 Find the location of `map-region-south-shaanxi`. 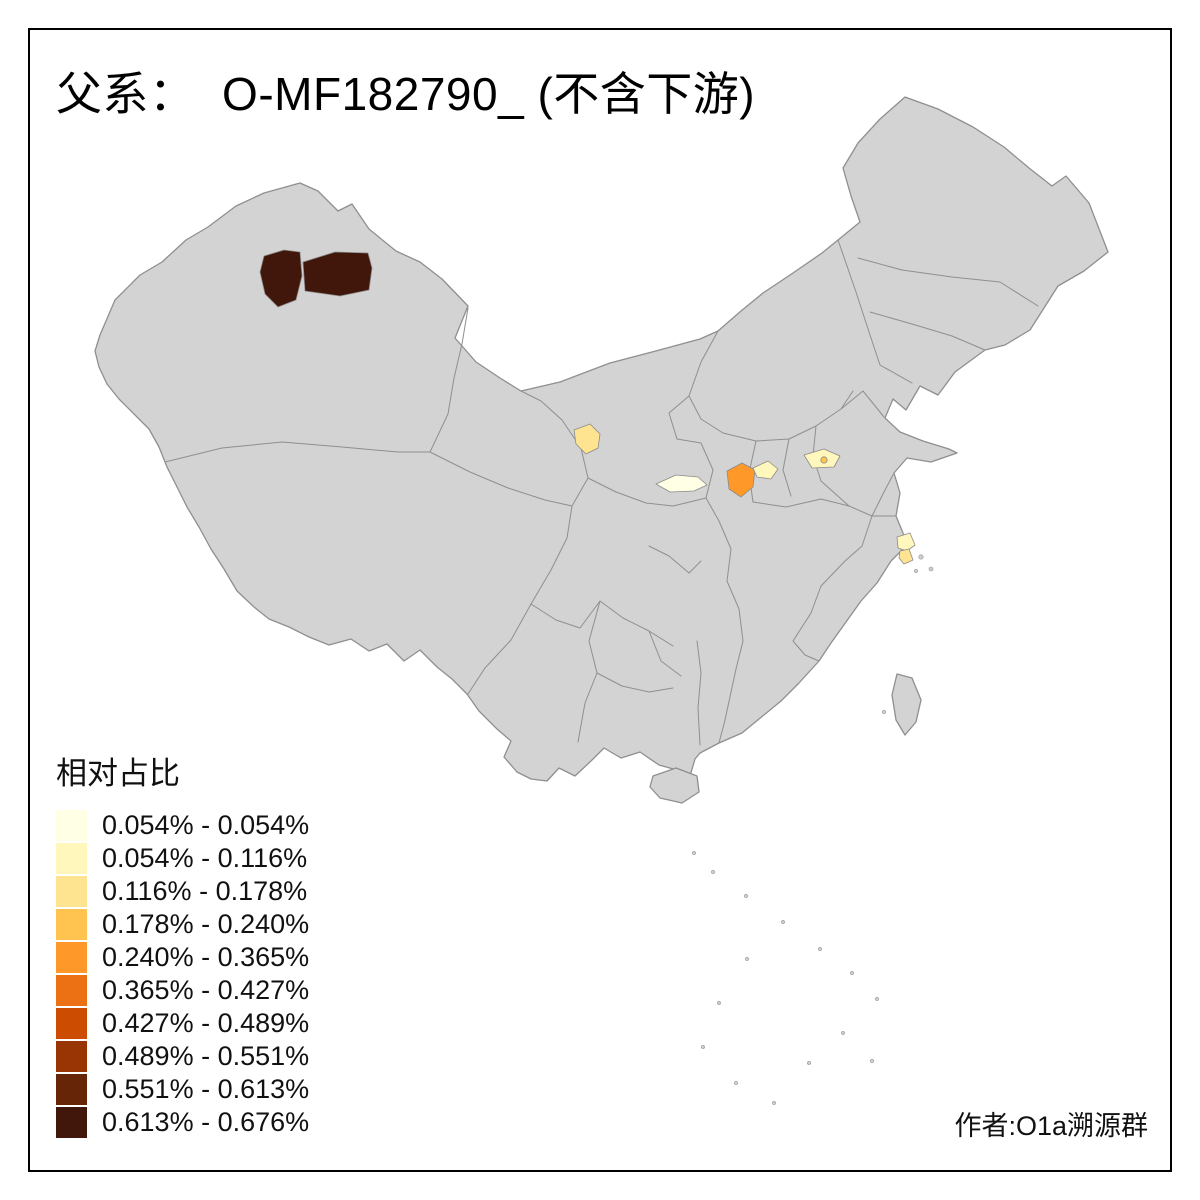

map-region-south-shaanxi is located at coordinates (681, 483).